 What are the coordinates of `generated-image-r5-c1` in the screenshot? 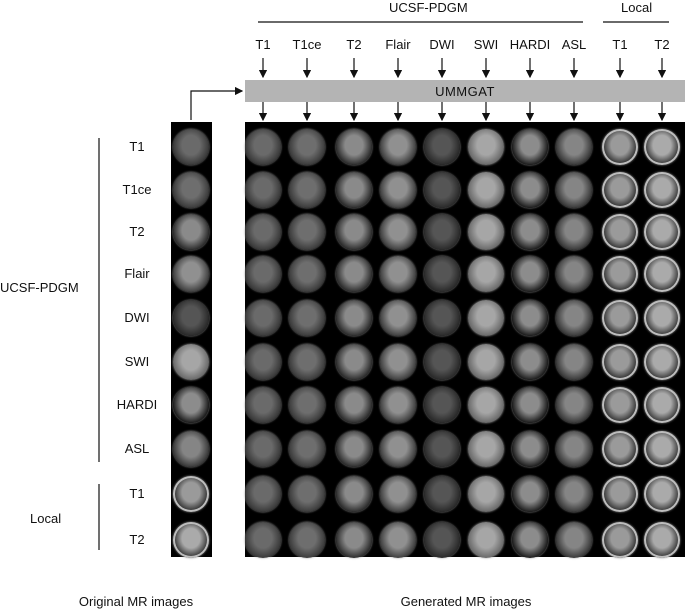 It's located at (307, 362).